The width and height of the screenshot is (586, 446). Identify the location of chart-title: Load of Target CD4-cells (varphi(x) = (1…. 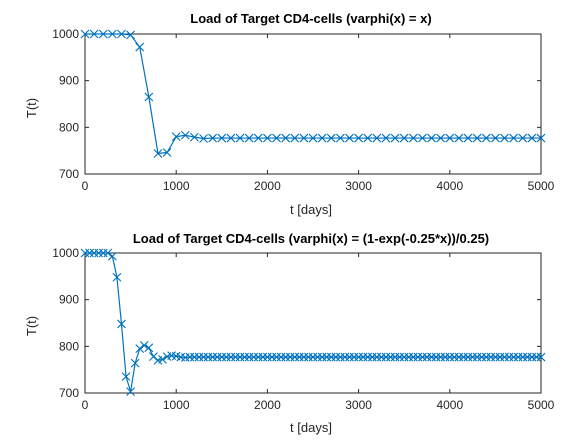
(311, 238).